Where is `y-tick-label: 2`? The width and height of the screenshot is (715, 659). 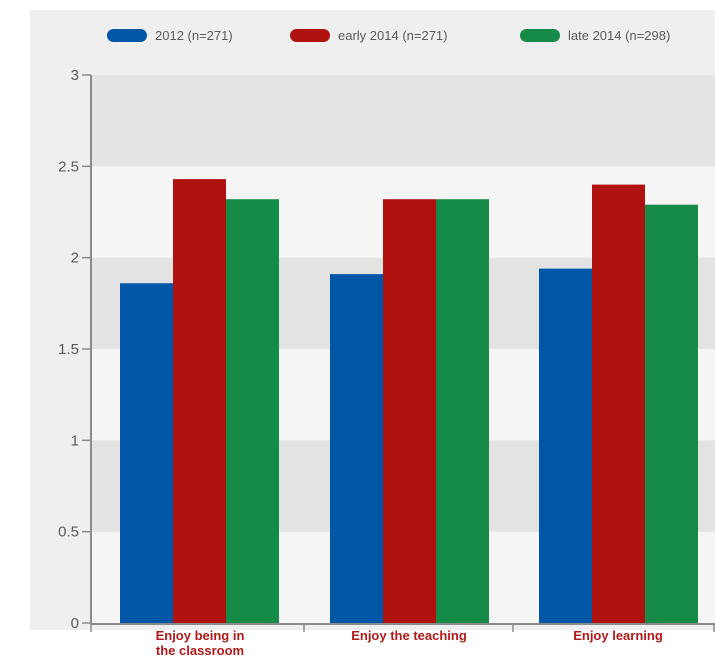
y-tick-label: 2 is located at coordinates (75, 258).